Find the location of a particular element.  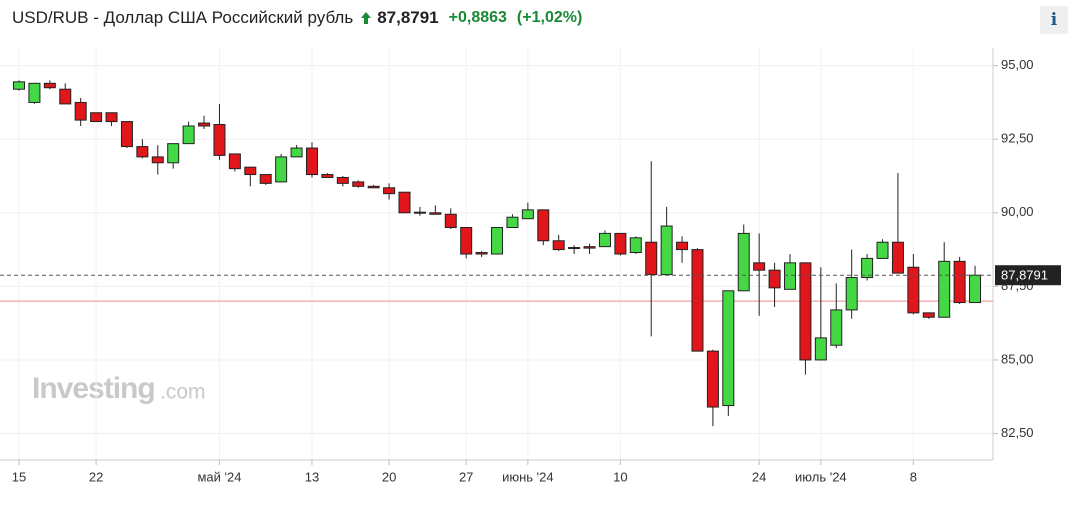

info-button: i is located at coordinates (1054, 20).